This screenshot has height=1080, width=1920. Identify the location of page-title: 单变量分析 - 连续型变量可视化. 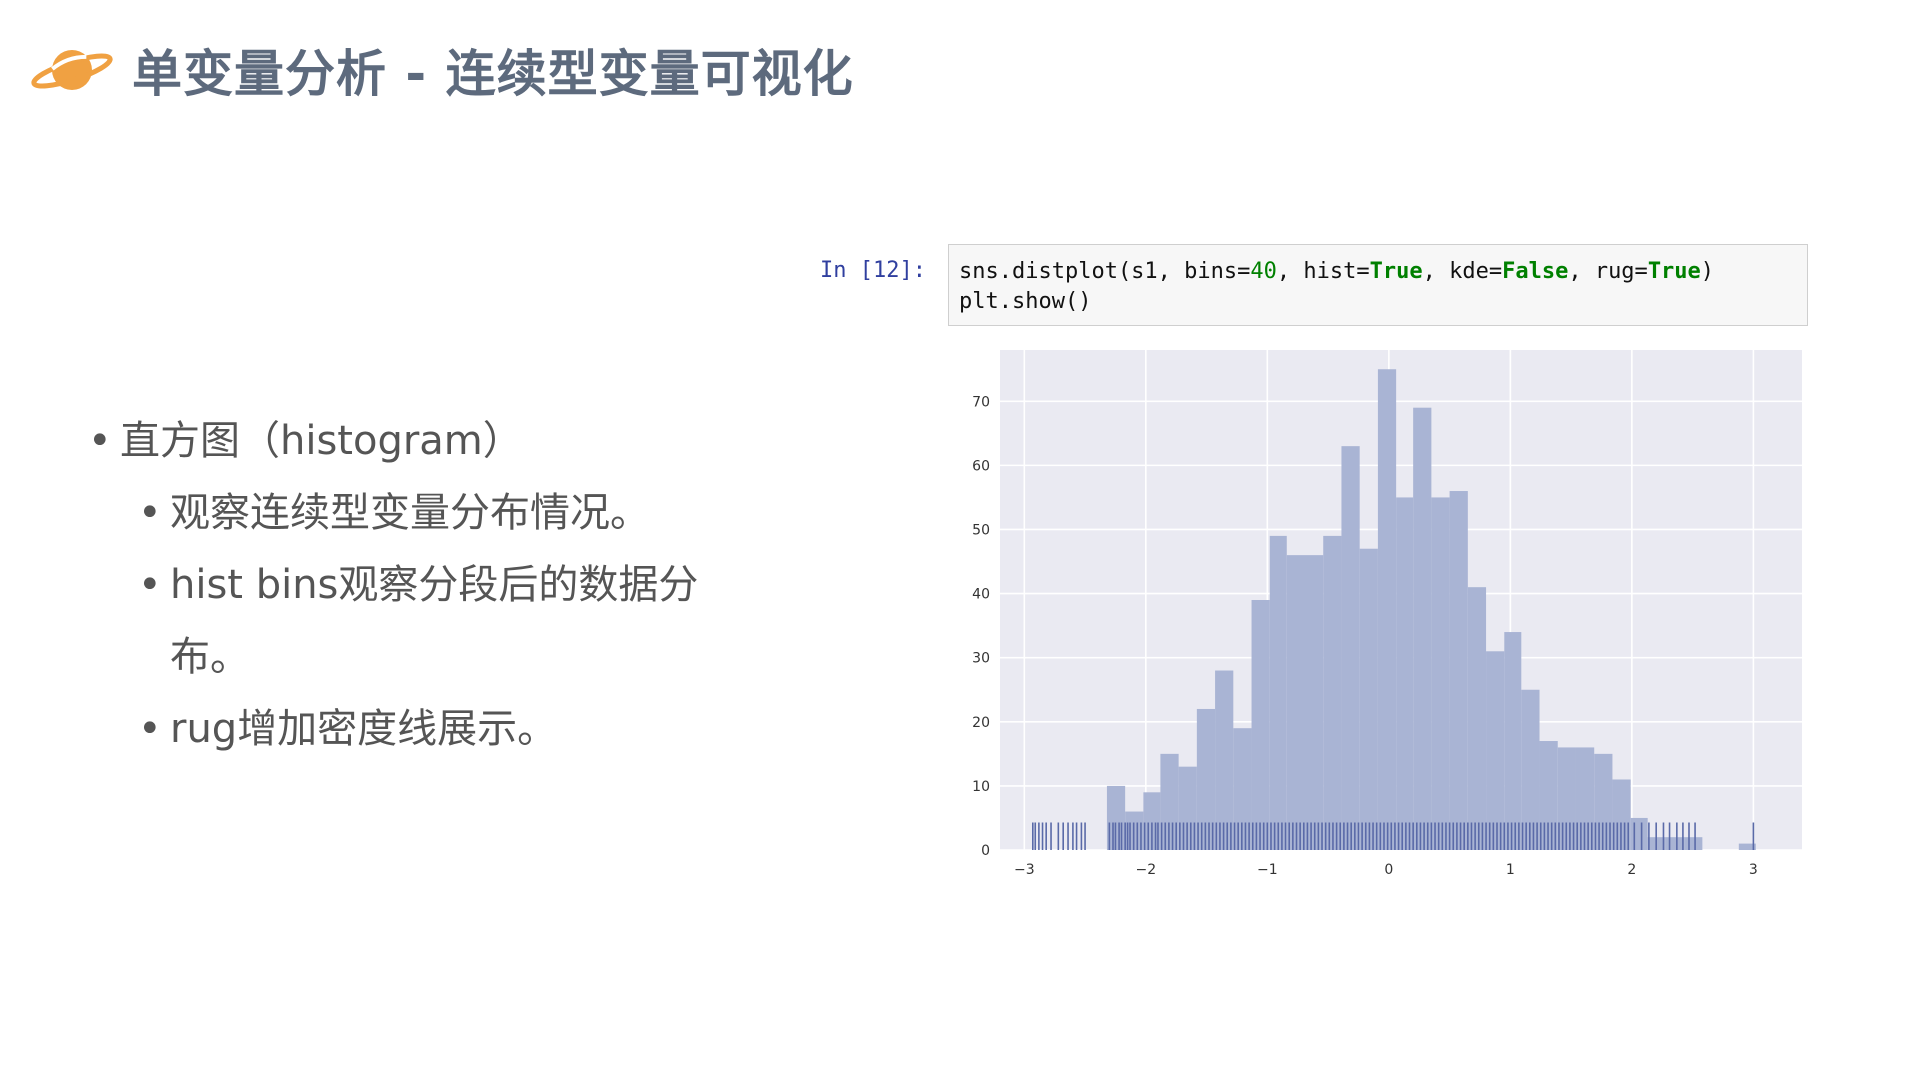
(493, 74).